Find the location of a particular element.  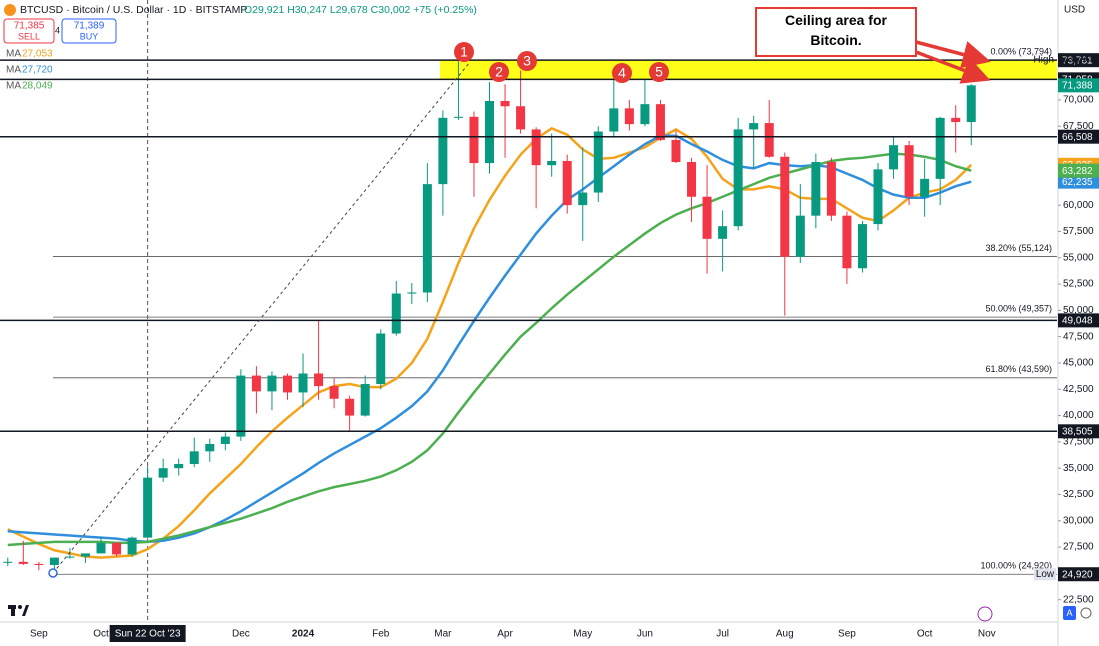

callout: Ceiling area for Bitcoin. is located at coordinates (873, 45).